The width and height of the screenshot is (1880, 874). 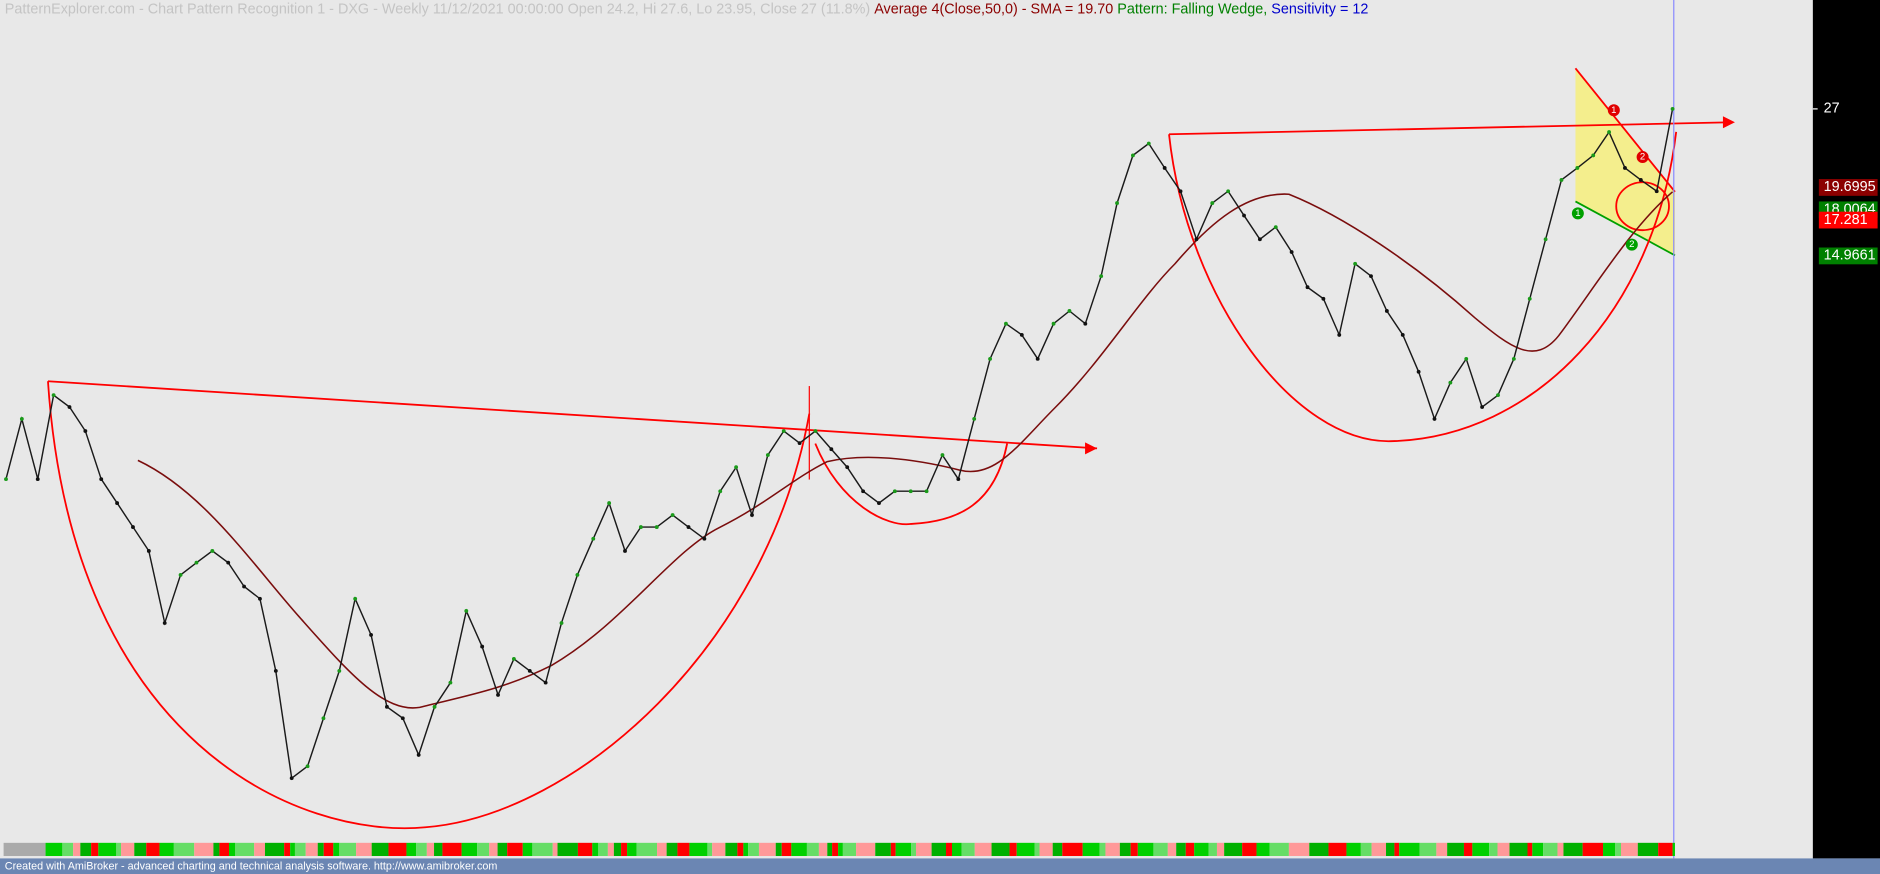 I want to click on footer-bar, so click(x=940, y=866).